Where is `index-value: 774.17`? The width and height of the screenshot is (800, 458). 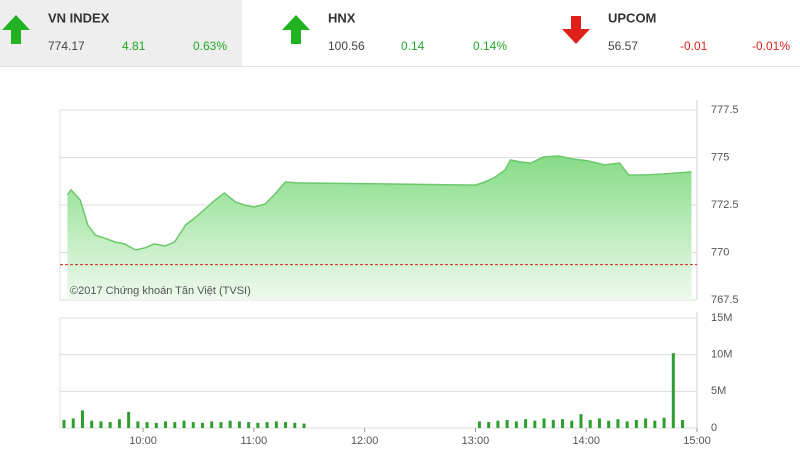
index-value: 774.17 is located at coordinates (66, 46).